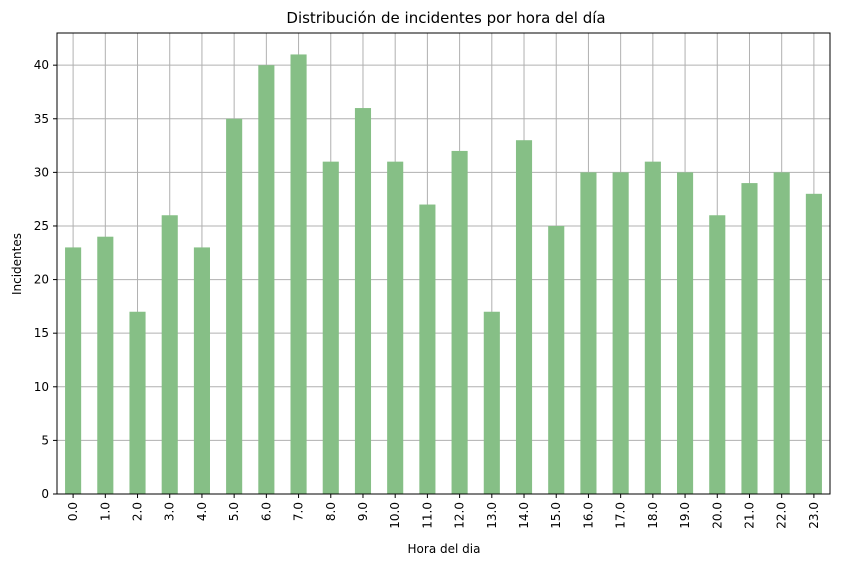 The width and height of the screenshot is (841, 564). What do you see at coordinates (685, 515) in the screenshot?
I see `x-tick-label: 19.0` at bounding box center [685, 515].